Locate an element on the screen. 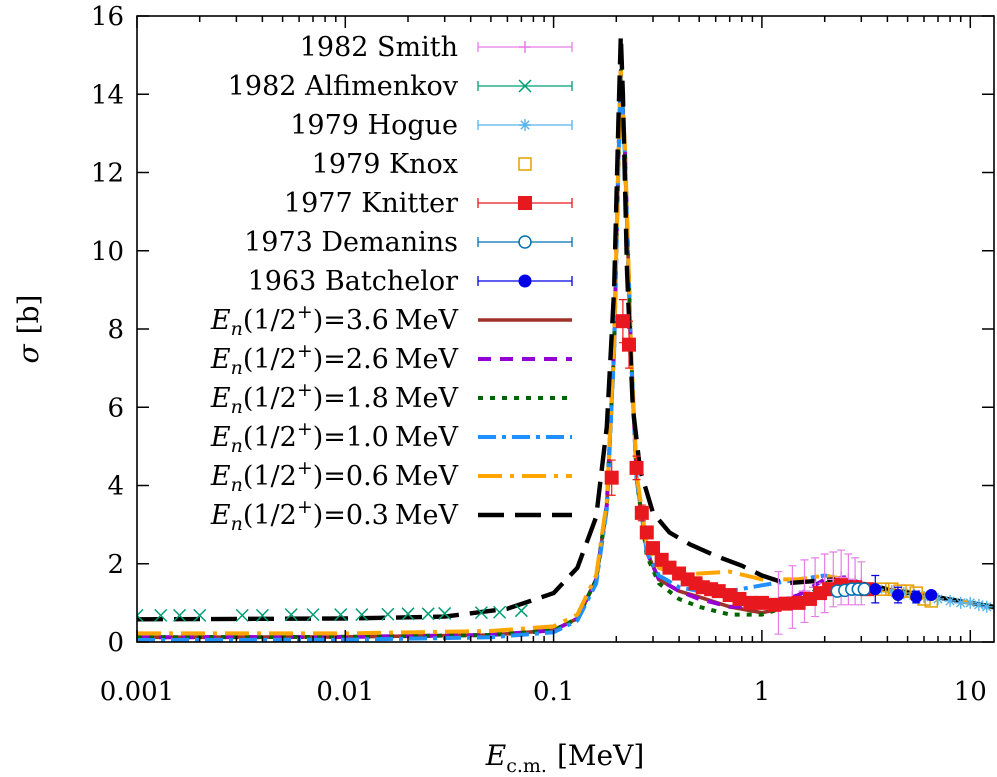 This screenshot has height=777, width=997. legend-entry: En(1/2+)=2.6 MeV is located at coordinates (391, 359).